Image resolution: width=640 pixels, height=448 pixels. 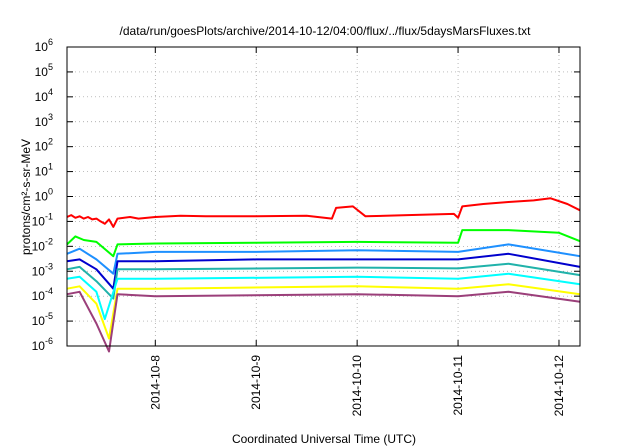 What do you see at coordinates (42, 294) in the screenshot?
I see `y-tick-label: 10⁻⁴` at bounding box center [42, 294].